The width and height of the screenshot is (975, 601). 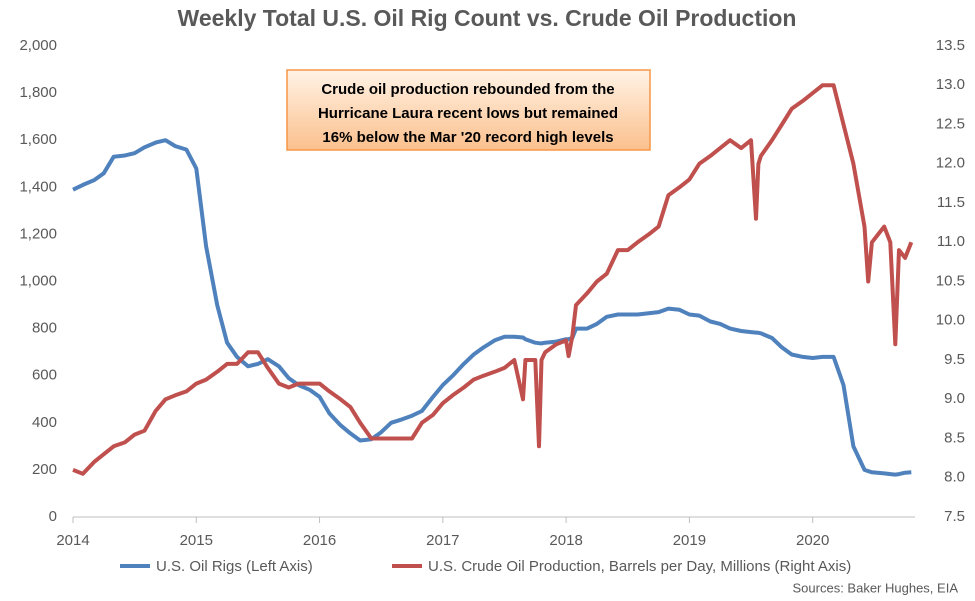 I want to click on y-tick-label: 200, so click(x=44, y=469).